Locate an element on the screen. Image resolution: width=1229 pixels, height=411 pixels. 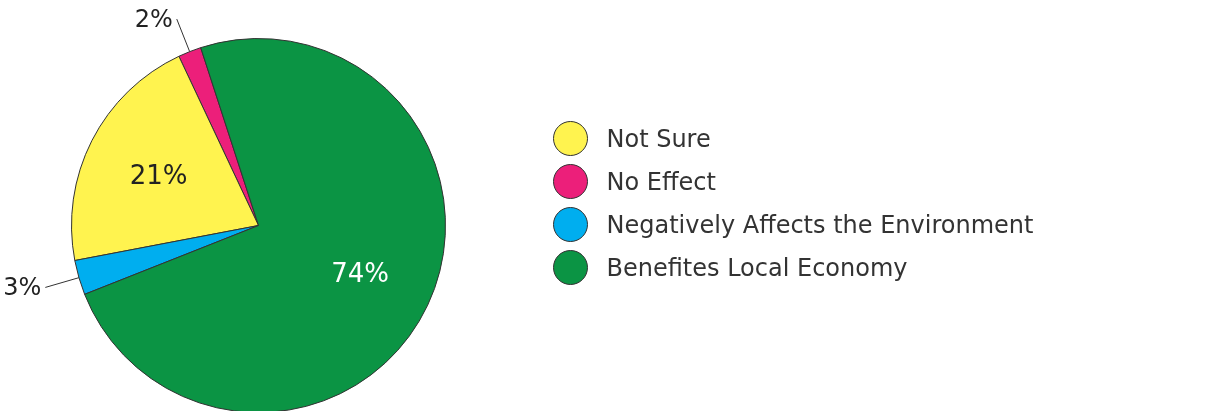
data-label: 21% is located at coordinates (158, 174).